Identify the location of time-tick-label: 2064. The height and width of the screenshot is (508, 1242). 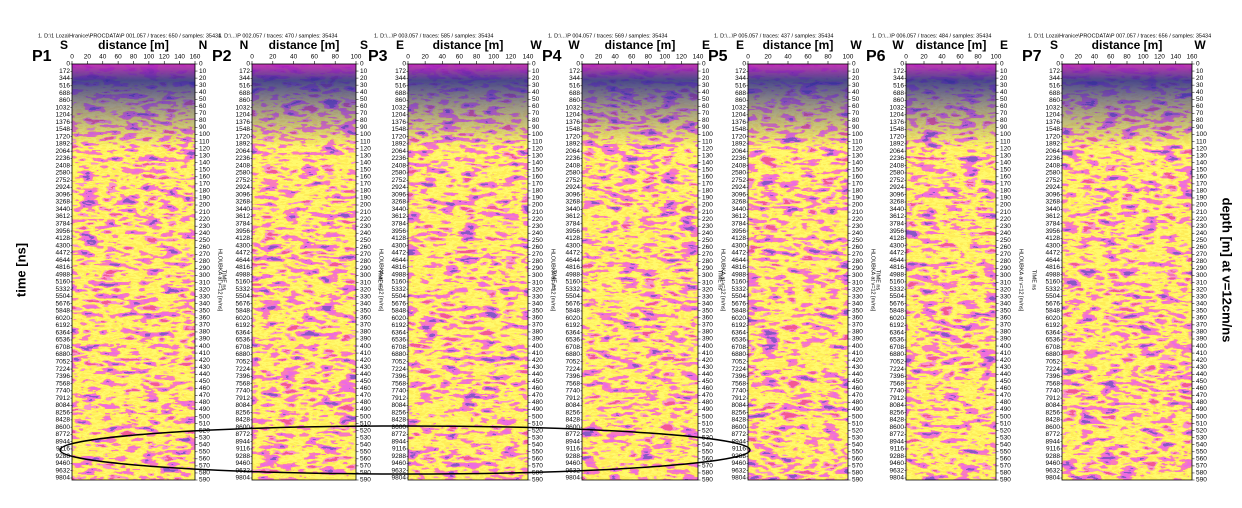
(243, 151).